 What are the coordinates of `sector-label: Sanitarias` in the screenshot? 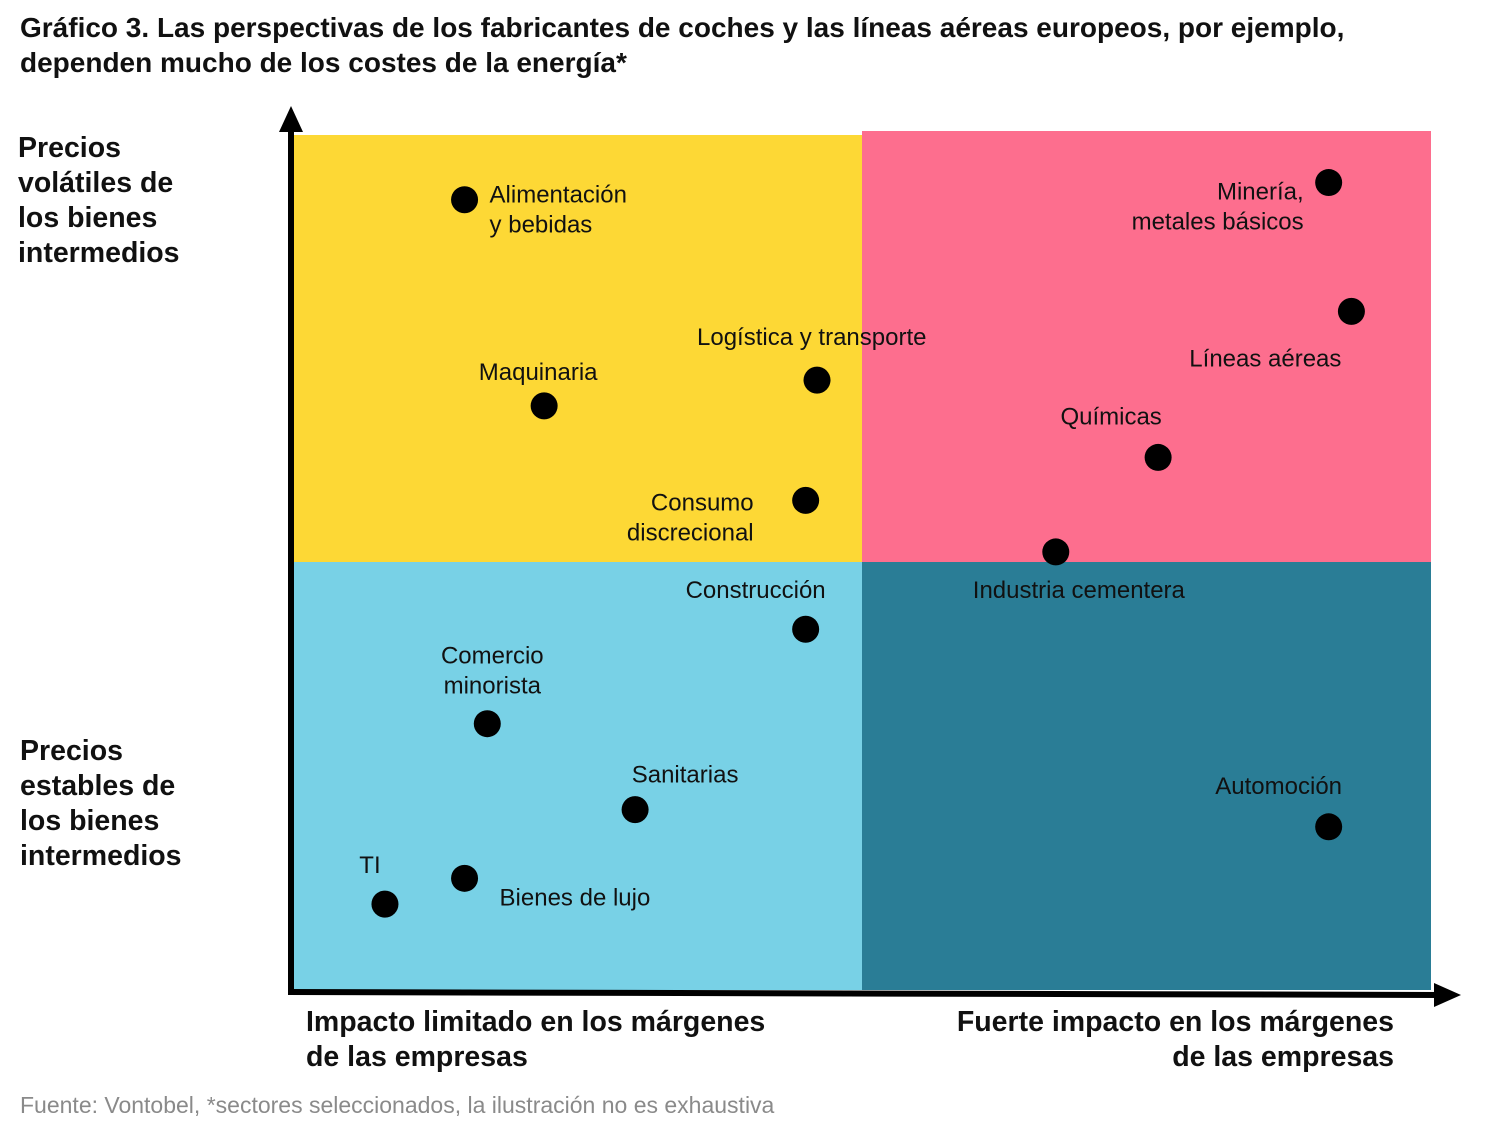 It's located at (685, 775).